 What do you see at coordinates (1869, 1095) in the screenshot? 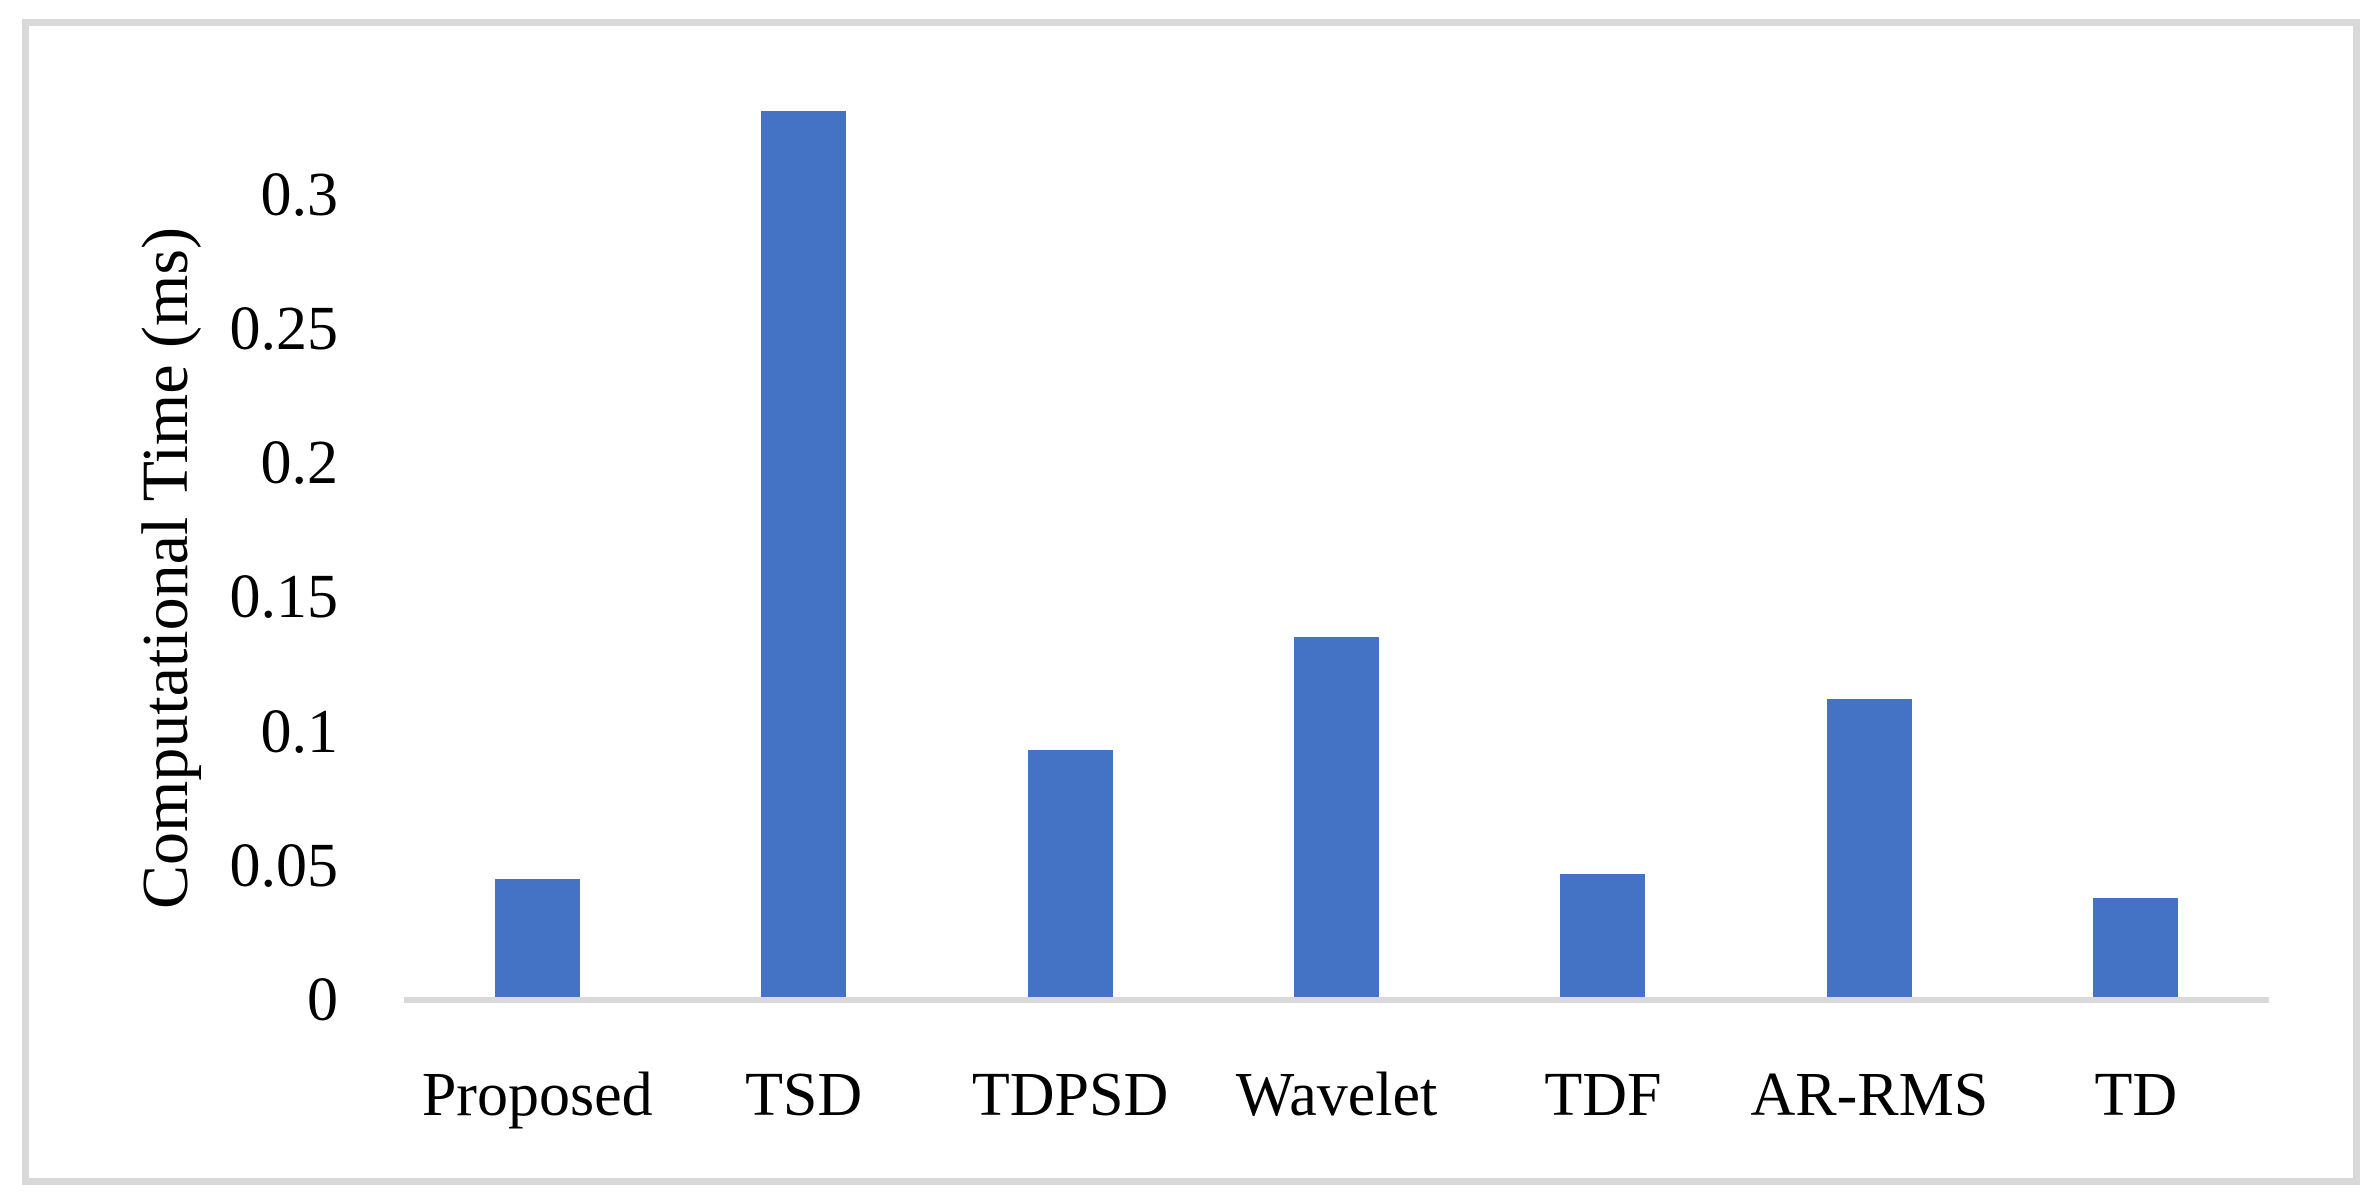
I see `x-category-label-ar-rms: AR-RMS` at bounding box center [1869, 1095].